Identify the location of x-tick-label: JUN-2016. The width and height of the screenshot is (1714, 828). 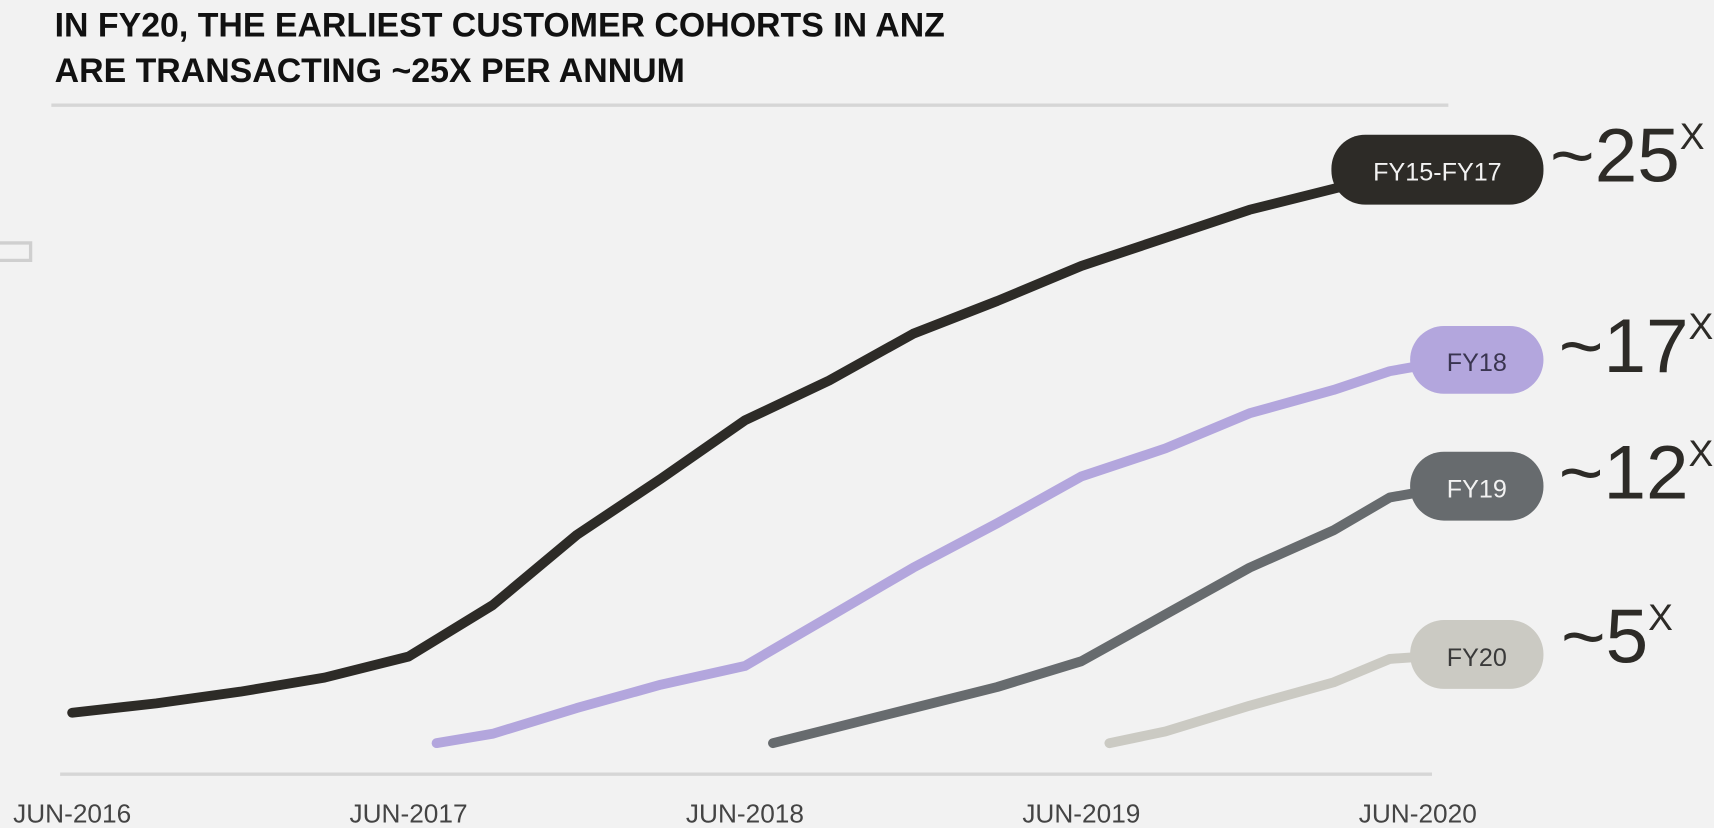
(72, 813).